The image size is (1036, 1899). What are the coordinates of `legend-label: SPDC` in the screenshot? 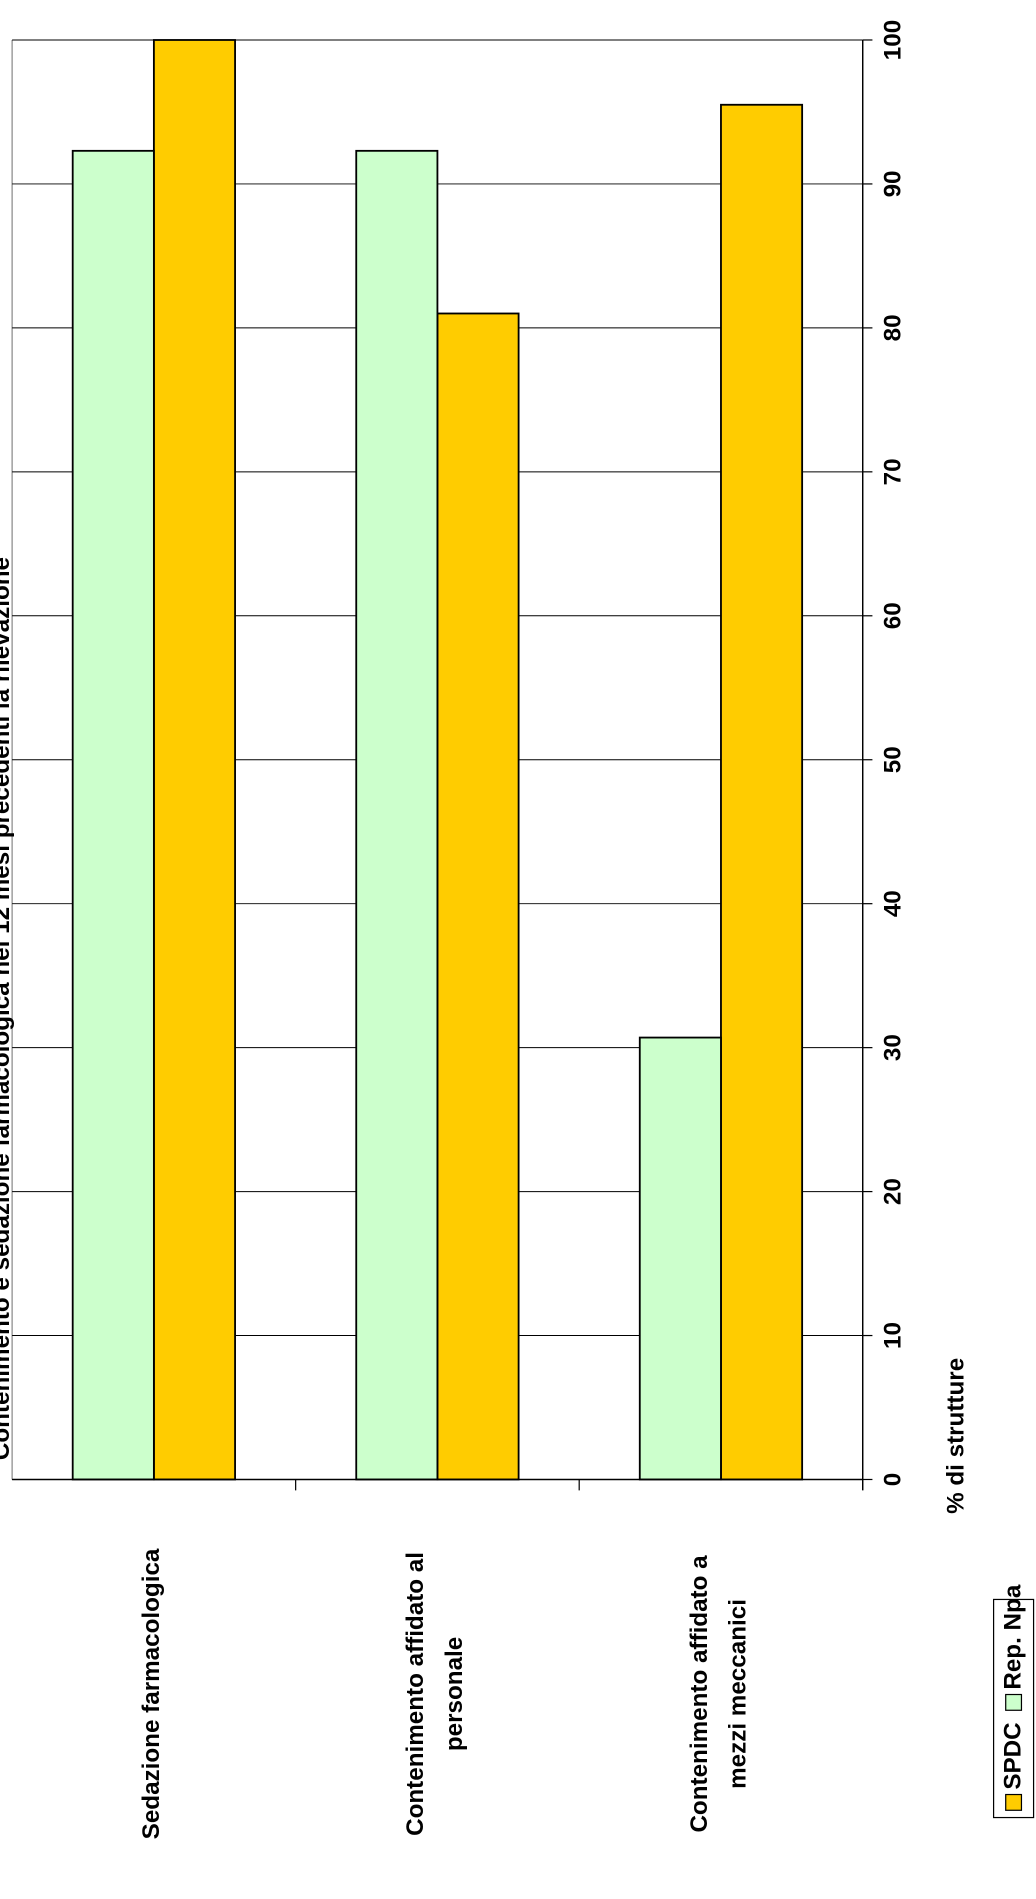 It's located at (1013, 1755).